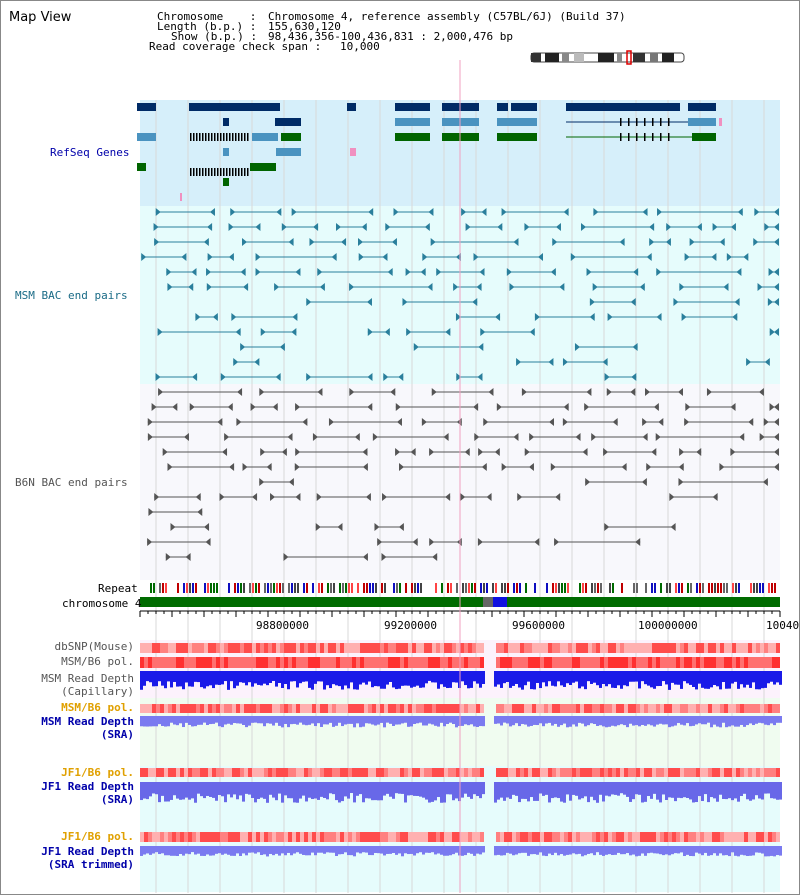 The image size is (800, 895). I want to click on gene-exon-mark, so click(206, 172).